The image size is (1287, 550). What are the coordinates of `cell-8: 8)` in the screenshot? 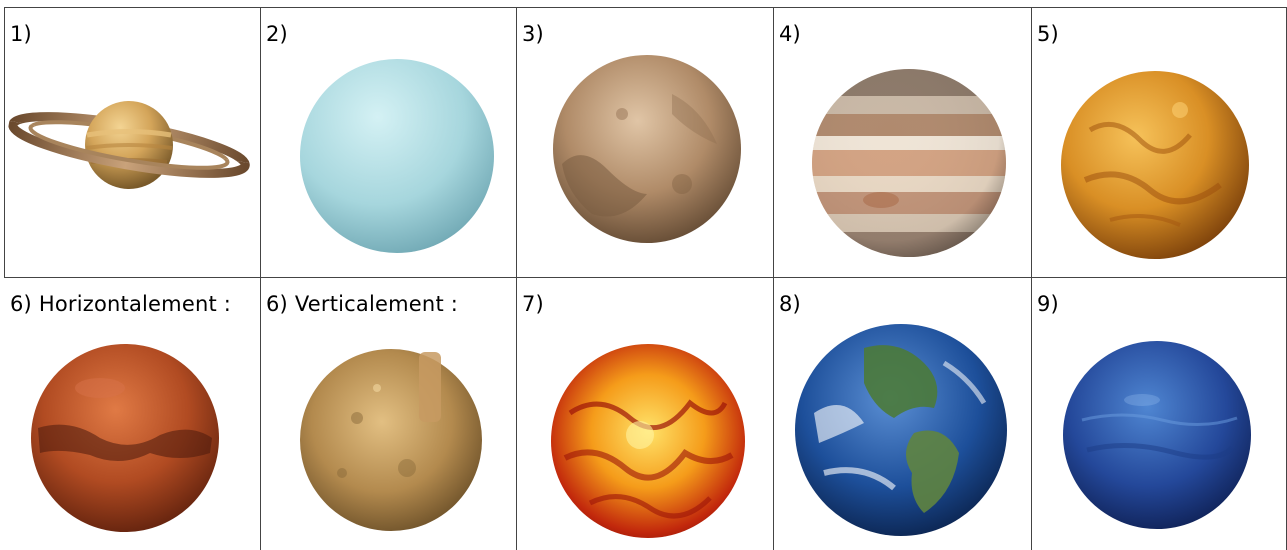 It's located at (902, 414).